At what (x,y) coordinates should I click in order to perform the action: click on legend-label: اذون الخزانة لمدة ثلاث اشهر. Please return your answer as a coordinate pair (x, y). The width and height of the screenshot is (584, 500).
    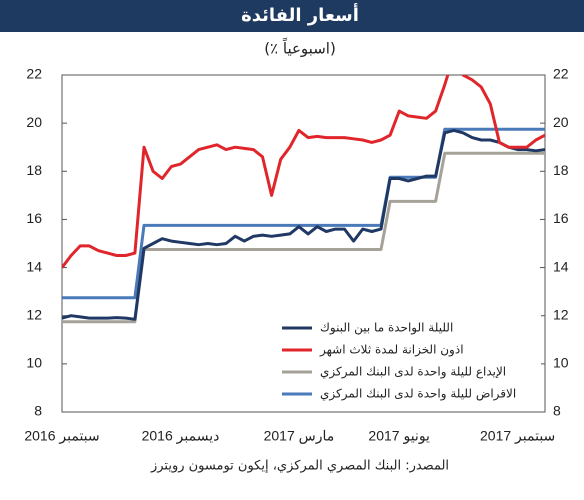
    Looking at the image, I should click on (391, 350).